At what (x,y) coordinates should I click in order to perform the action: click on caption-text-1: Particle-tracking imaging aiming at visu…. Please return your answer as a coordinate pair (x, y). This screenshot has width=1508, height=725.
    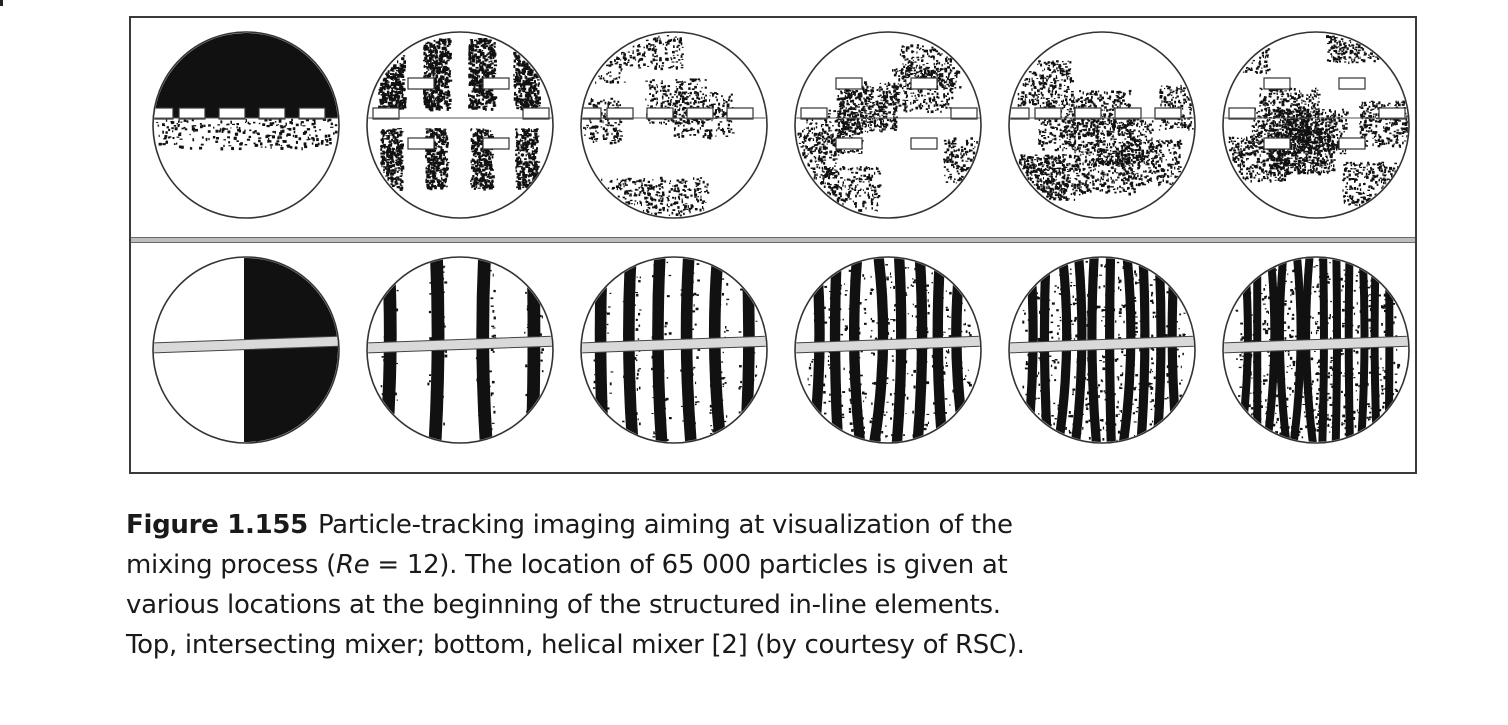
    Looking at the image, I should click on (665, 525).